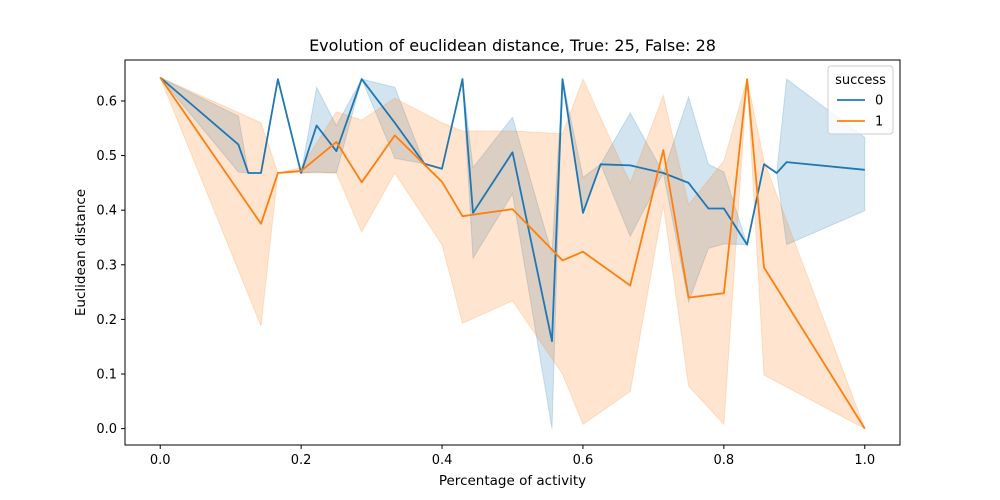 This screenshot has height=500, width=1000. Describe the element at coordinates (724, 460) in the screenshot. I see `x-tick-label: 0.8` at that location.